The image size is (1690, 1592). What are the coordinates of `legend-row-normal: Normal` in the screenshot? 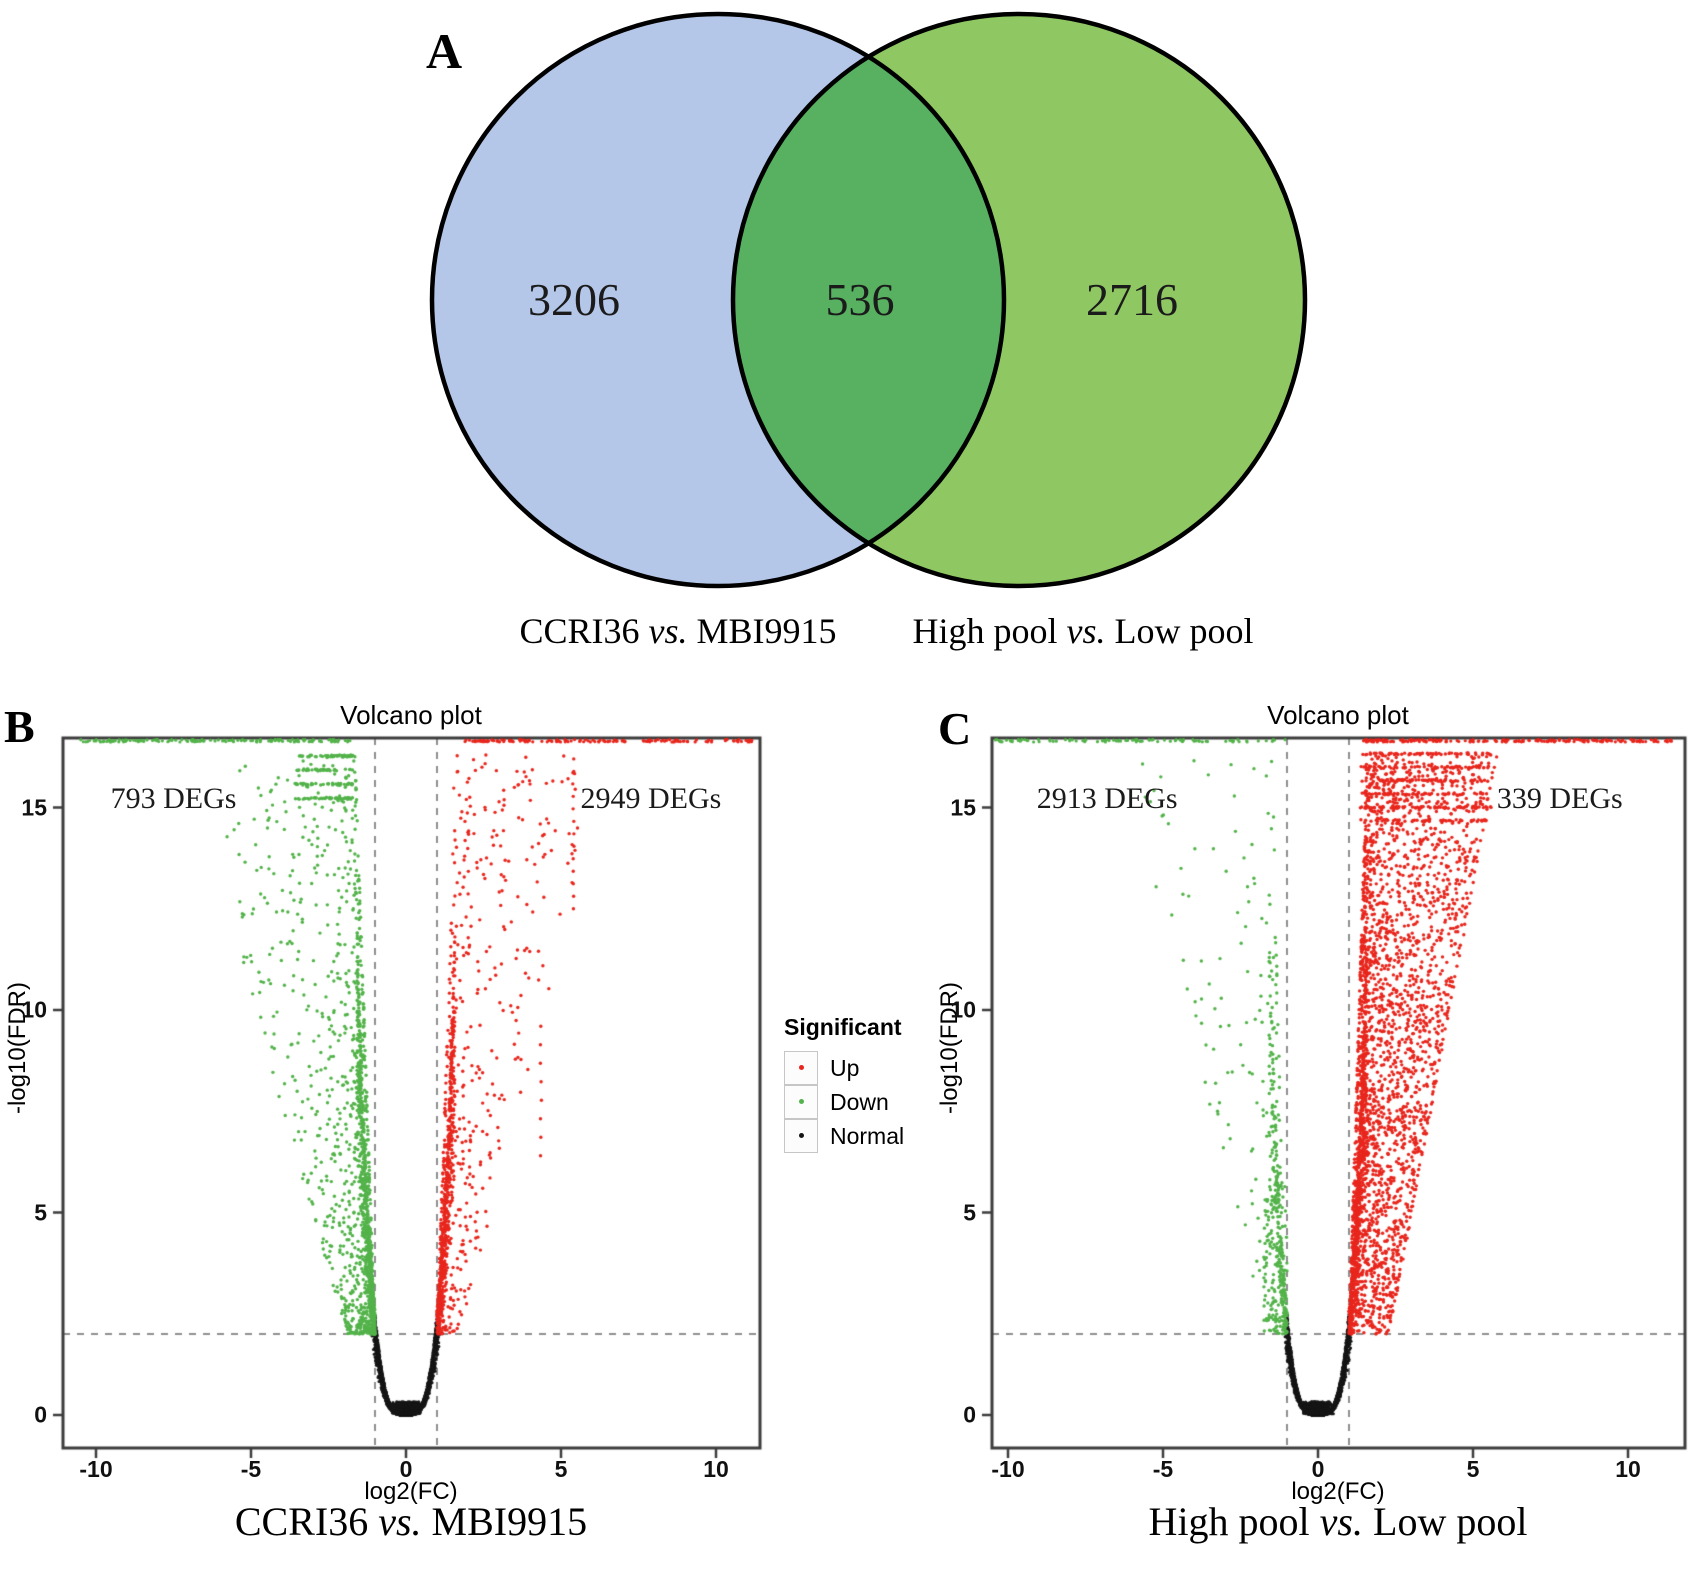 It's located at (844, 1135).